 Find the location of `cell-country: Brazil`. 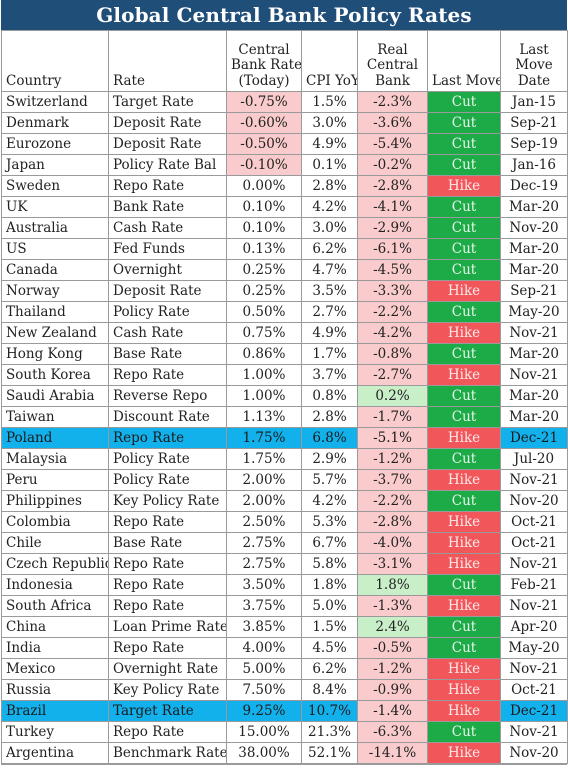

cell-country: Brazil is located at coordinates (55, 711).